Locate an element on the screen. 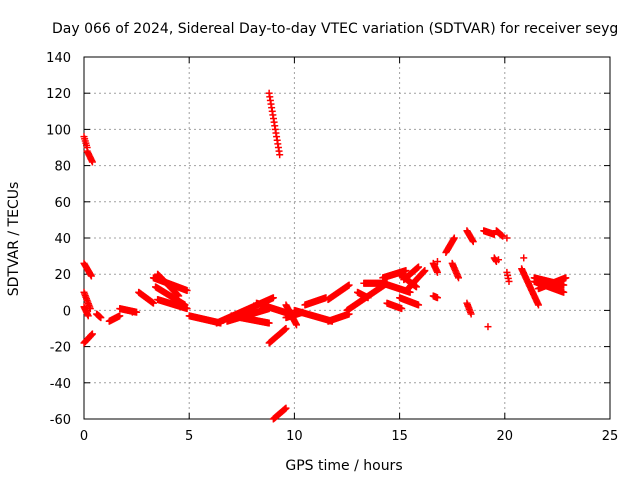  y-axis-label: SDTVAR / TECUs is located at coordinates (14, 239).